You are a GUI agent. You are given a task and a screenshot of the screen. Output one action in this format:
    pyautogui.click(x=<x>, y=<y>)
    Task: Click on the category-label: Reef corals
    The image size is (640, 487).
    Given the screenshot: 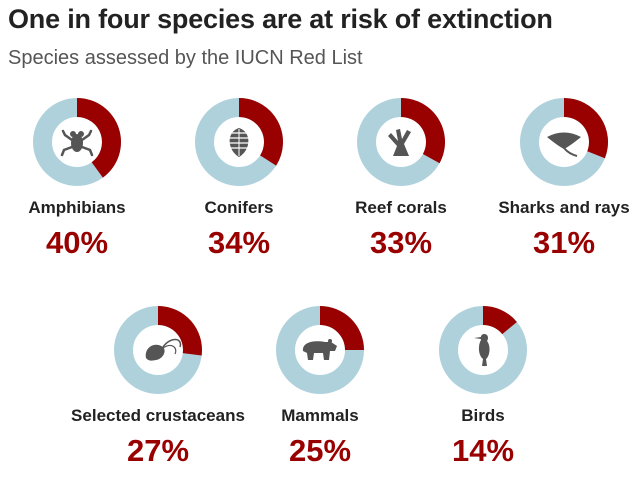 What is the action you would take?
    pyautogui.click(x=401, y=207)
    